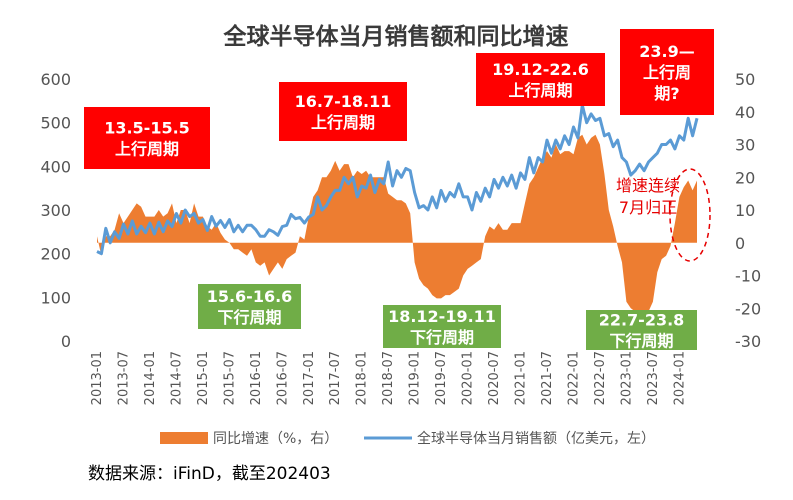 Image resolution: width=793 pixels, height=500 pixels. What do you see at coordinates (150, 378) in the screenshot?
I see `x-tick-label: 2014-01` at bounding box center [150, 378].